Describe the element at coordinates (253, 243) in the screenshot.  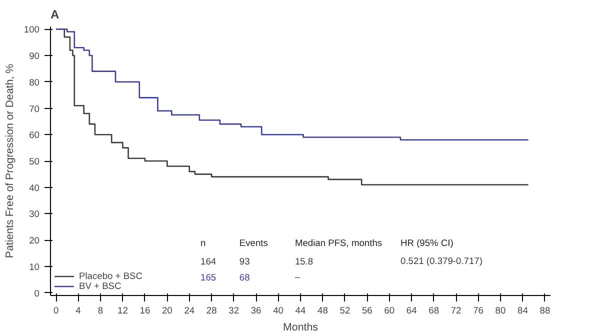
I see `annotation: Events` at that location.